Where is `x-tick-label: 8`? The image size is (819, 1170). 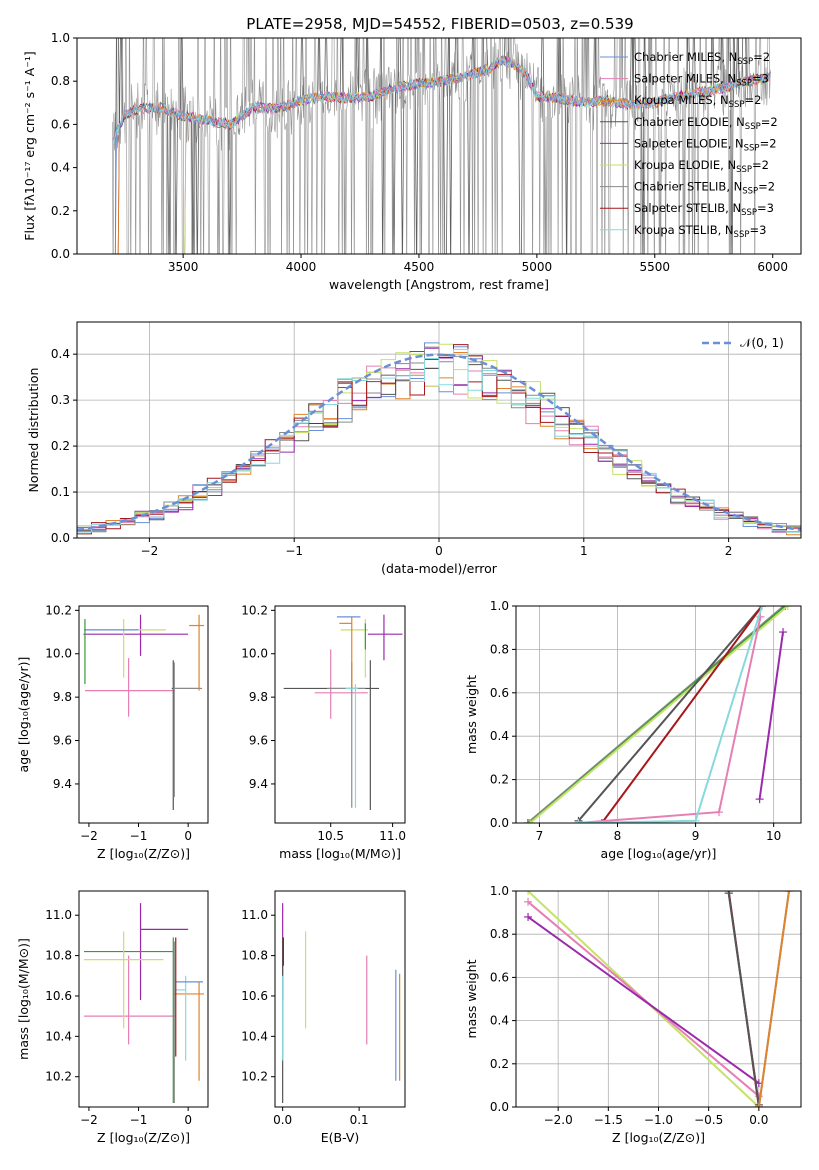 x-tick-label: 8 is located at coordinates (618, 836).